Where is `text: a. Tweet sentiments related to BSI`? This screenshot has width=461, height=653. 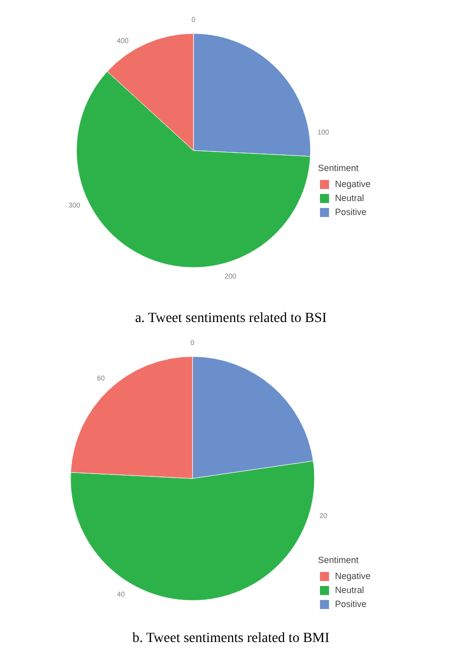 text: a. Tweet sentiments related to BSI is located at coordinates (231, 318).